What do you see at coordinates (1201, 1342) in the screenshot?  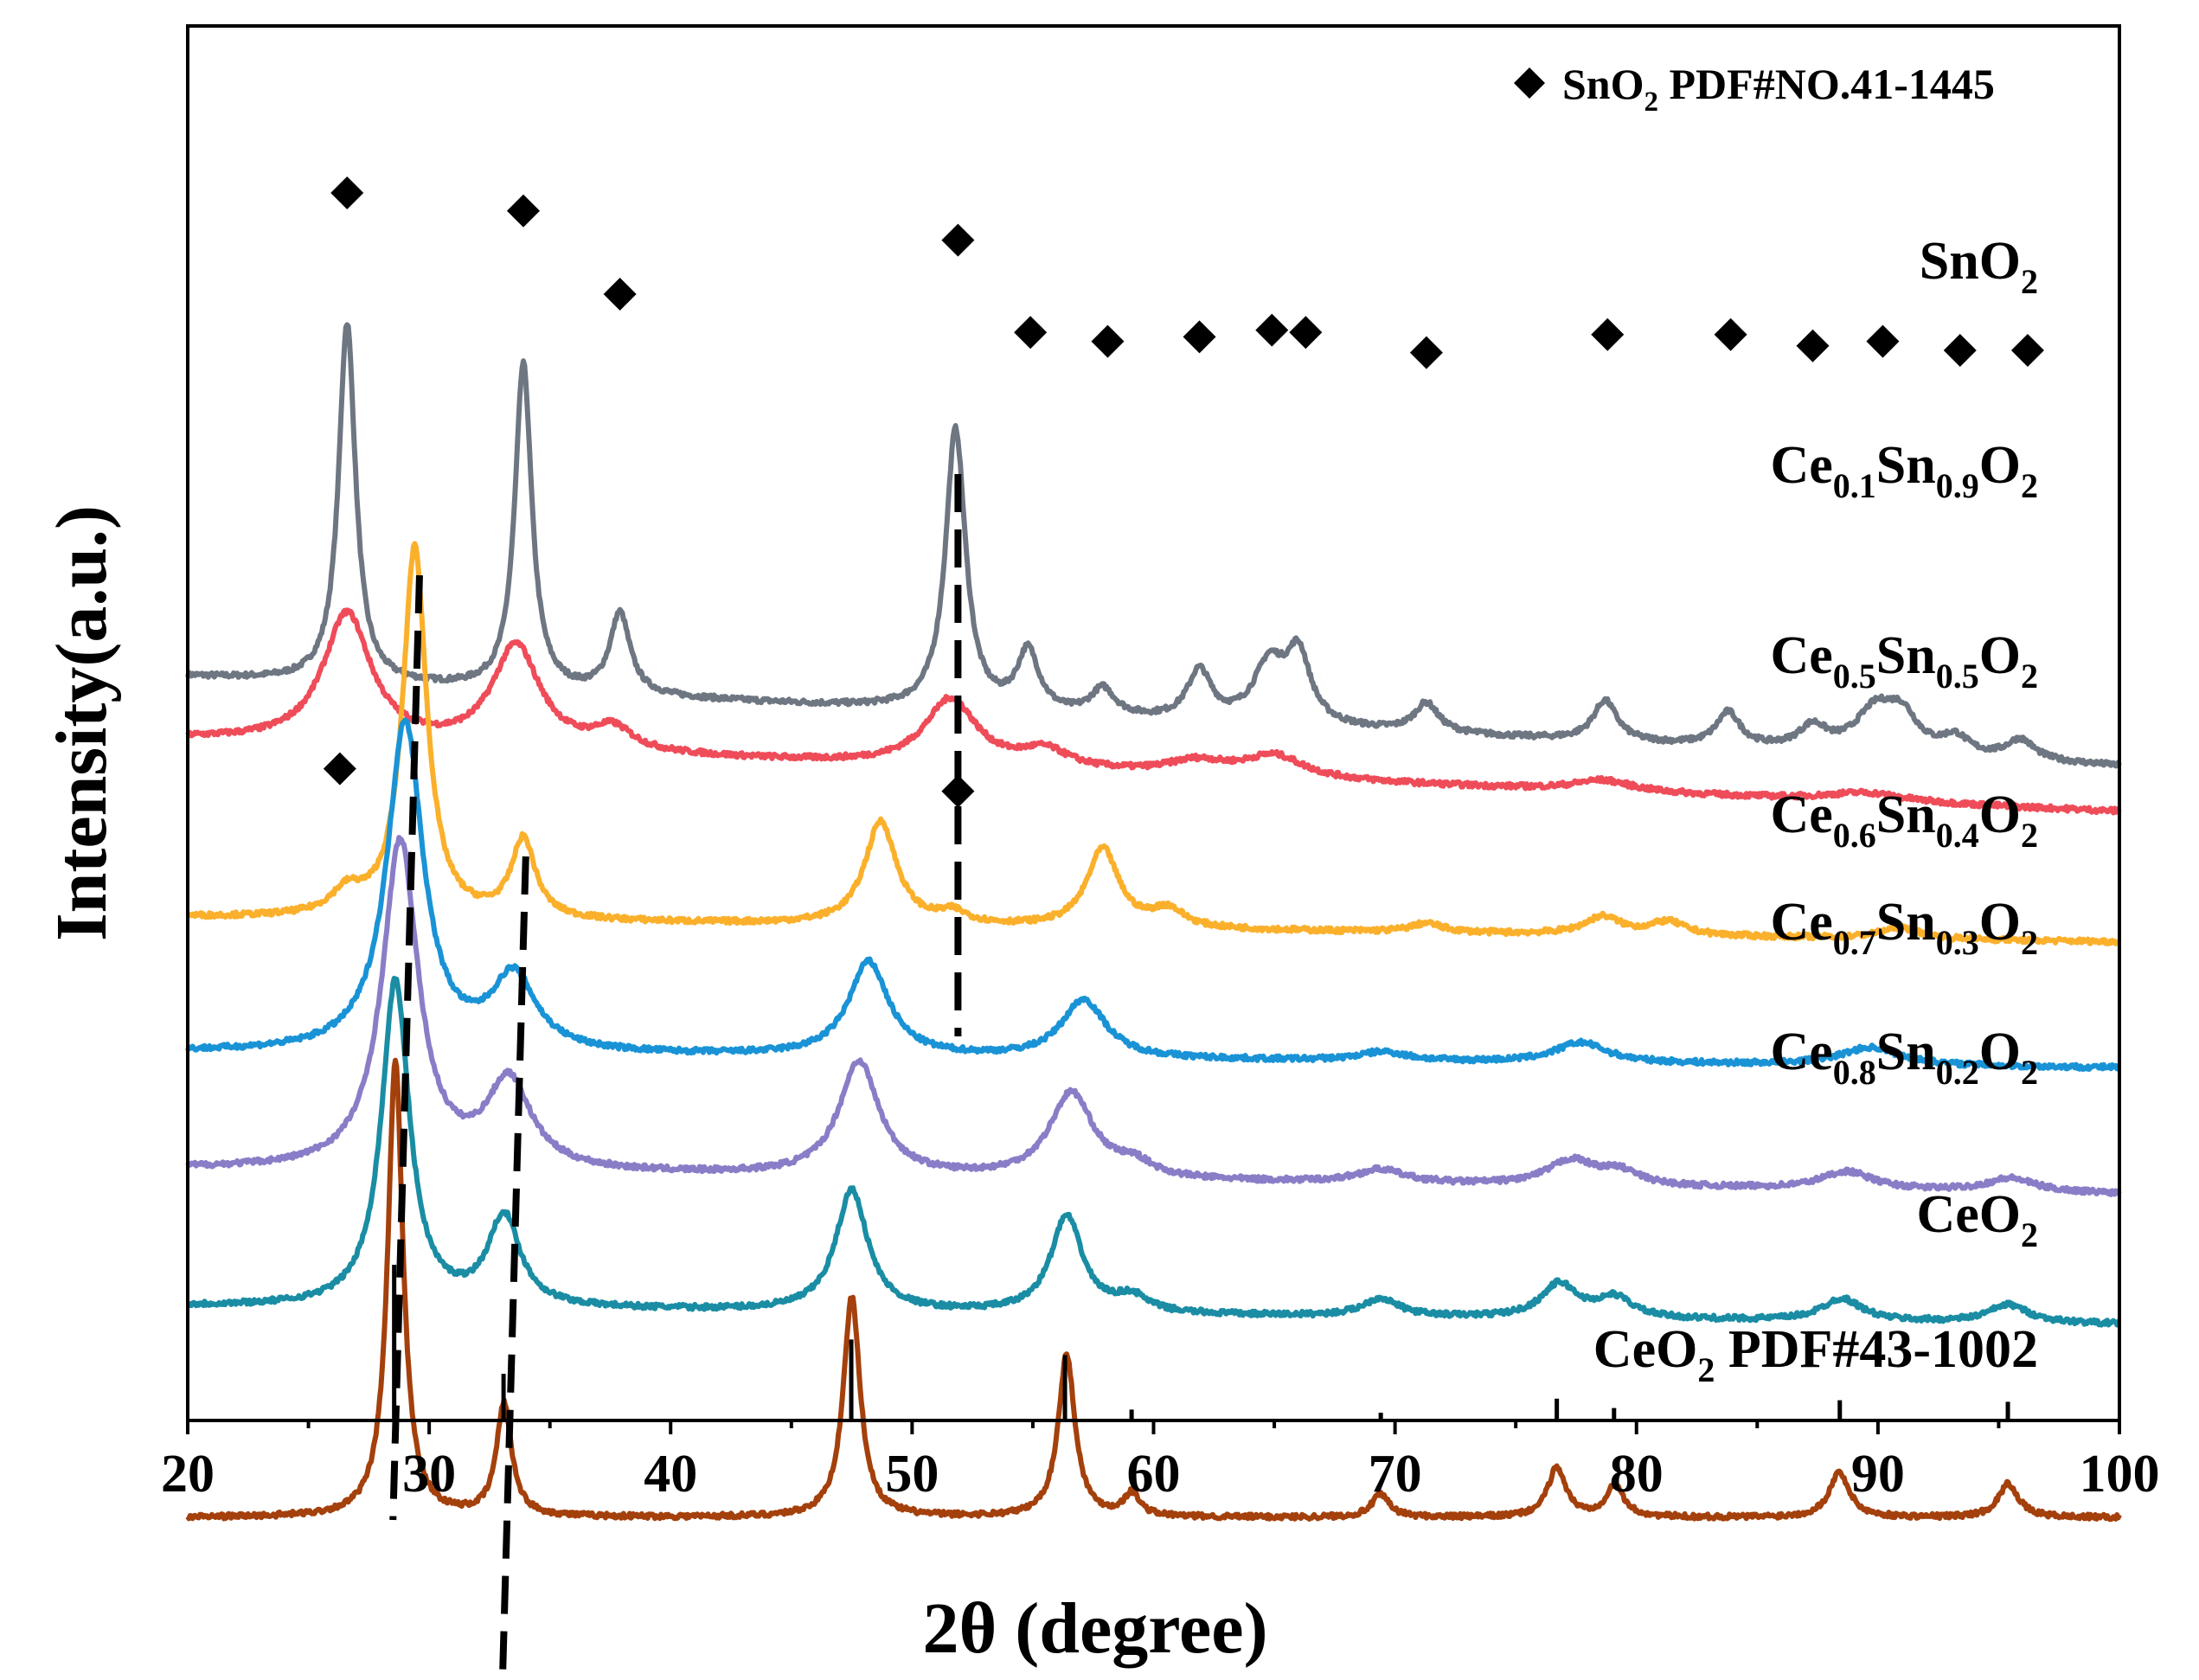 I see `reference-layer` at bounding box center [1201, 1342].